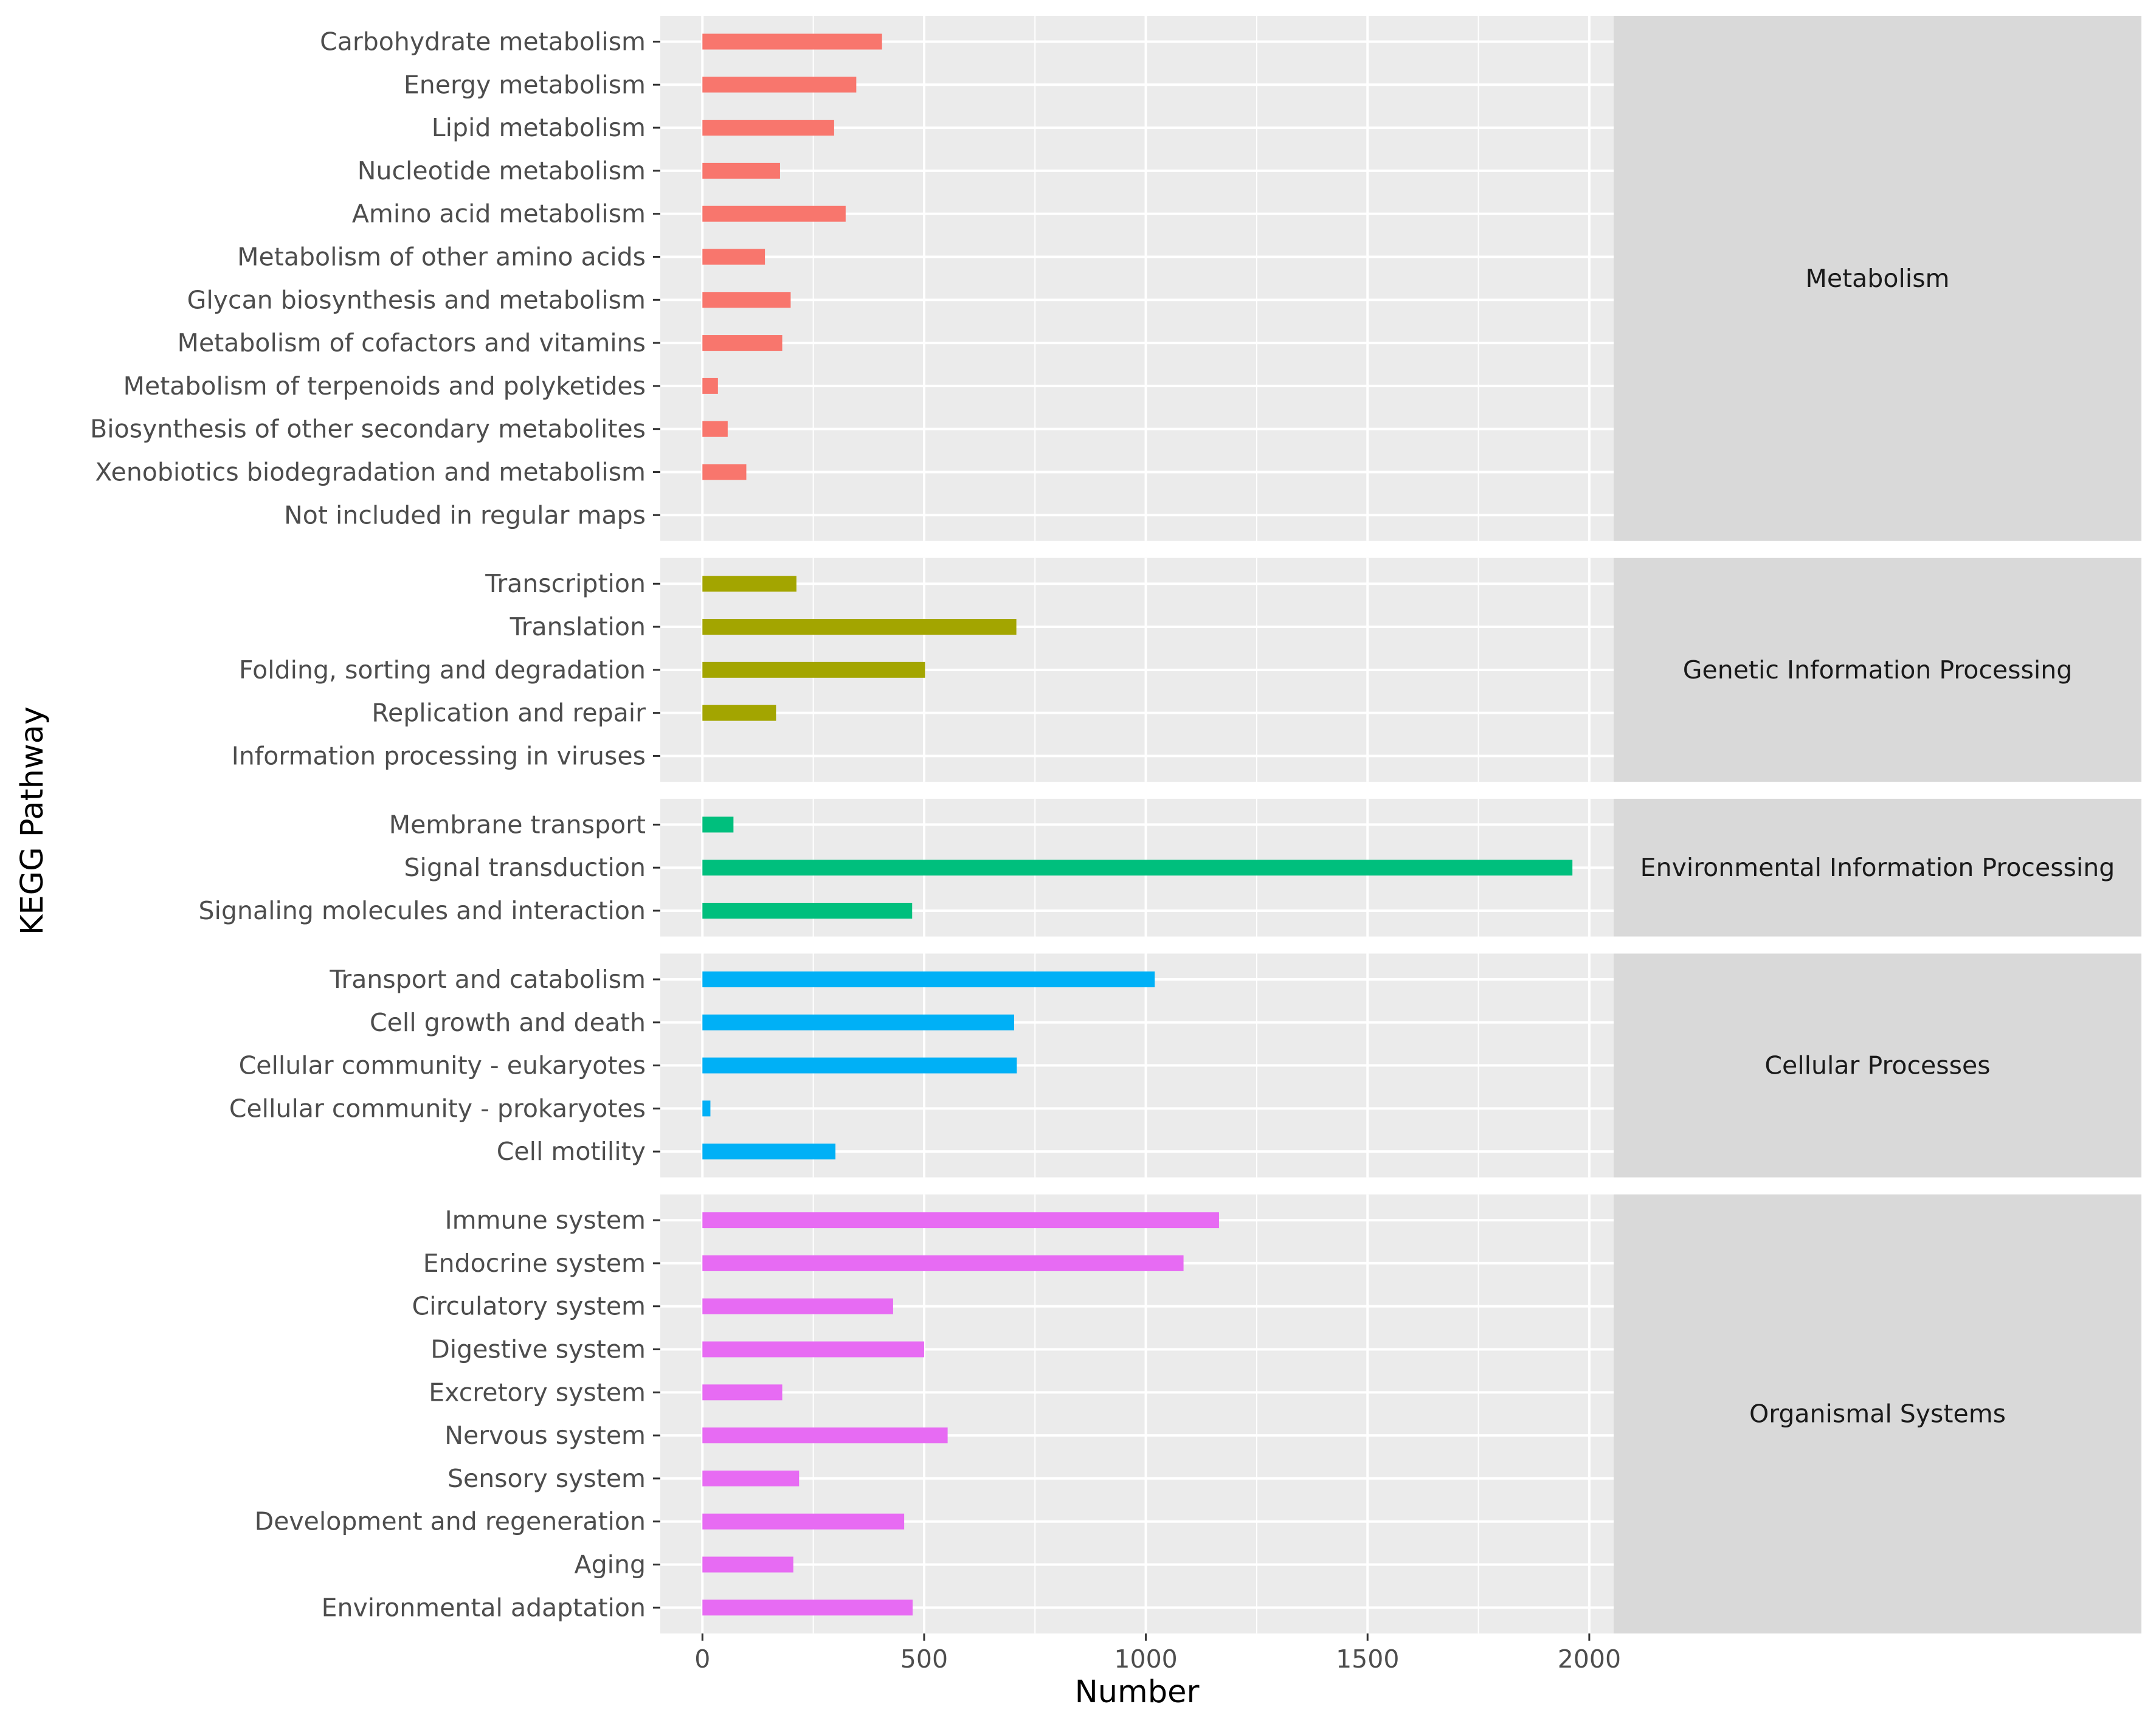 This screenshot has height=1715, width=2156. I want to click on x-tick-label: 2000, so click(1590, 1659).